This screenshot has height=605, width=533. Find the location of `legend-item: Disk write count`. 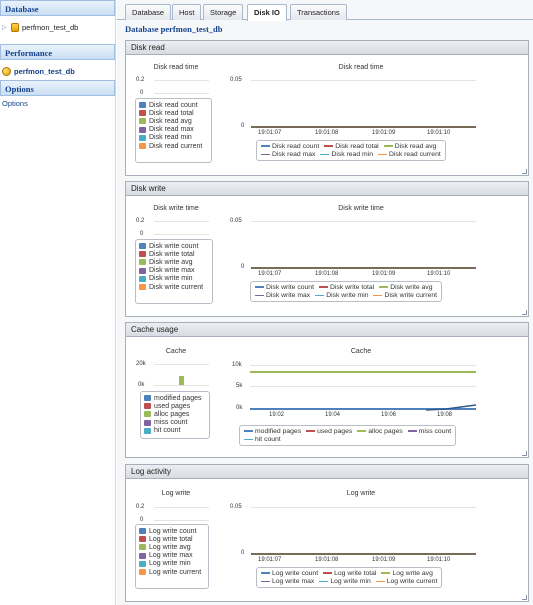

legend-item: Disk write count is located at coordinates (174, 246).